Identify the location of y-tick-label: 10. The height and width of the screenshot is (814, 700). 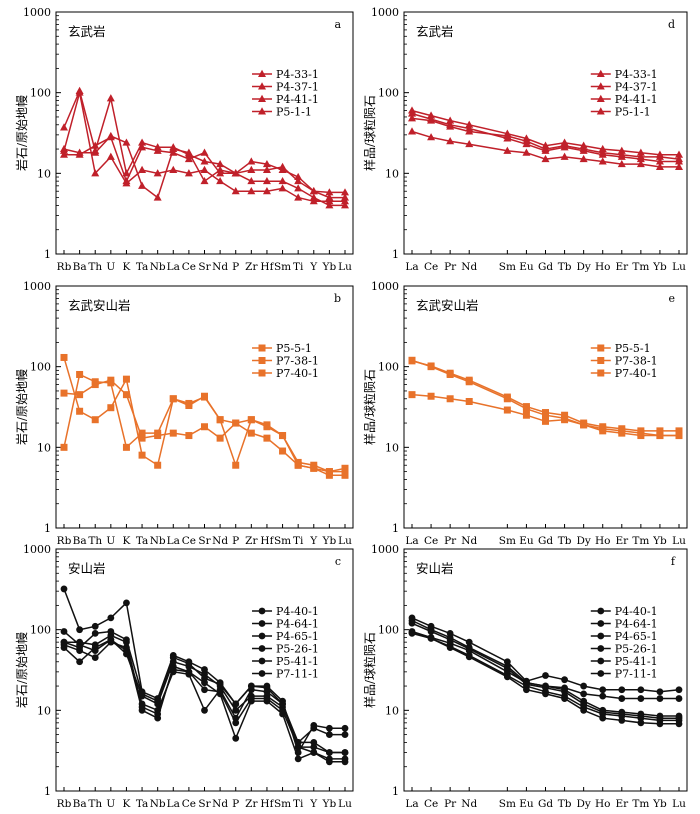
(44, 710).